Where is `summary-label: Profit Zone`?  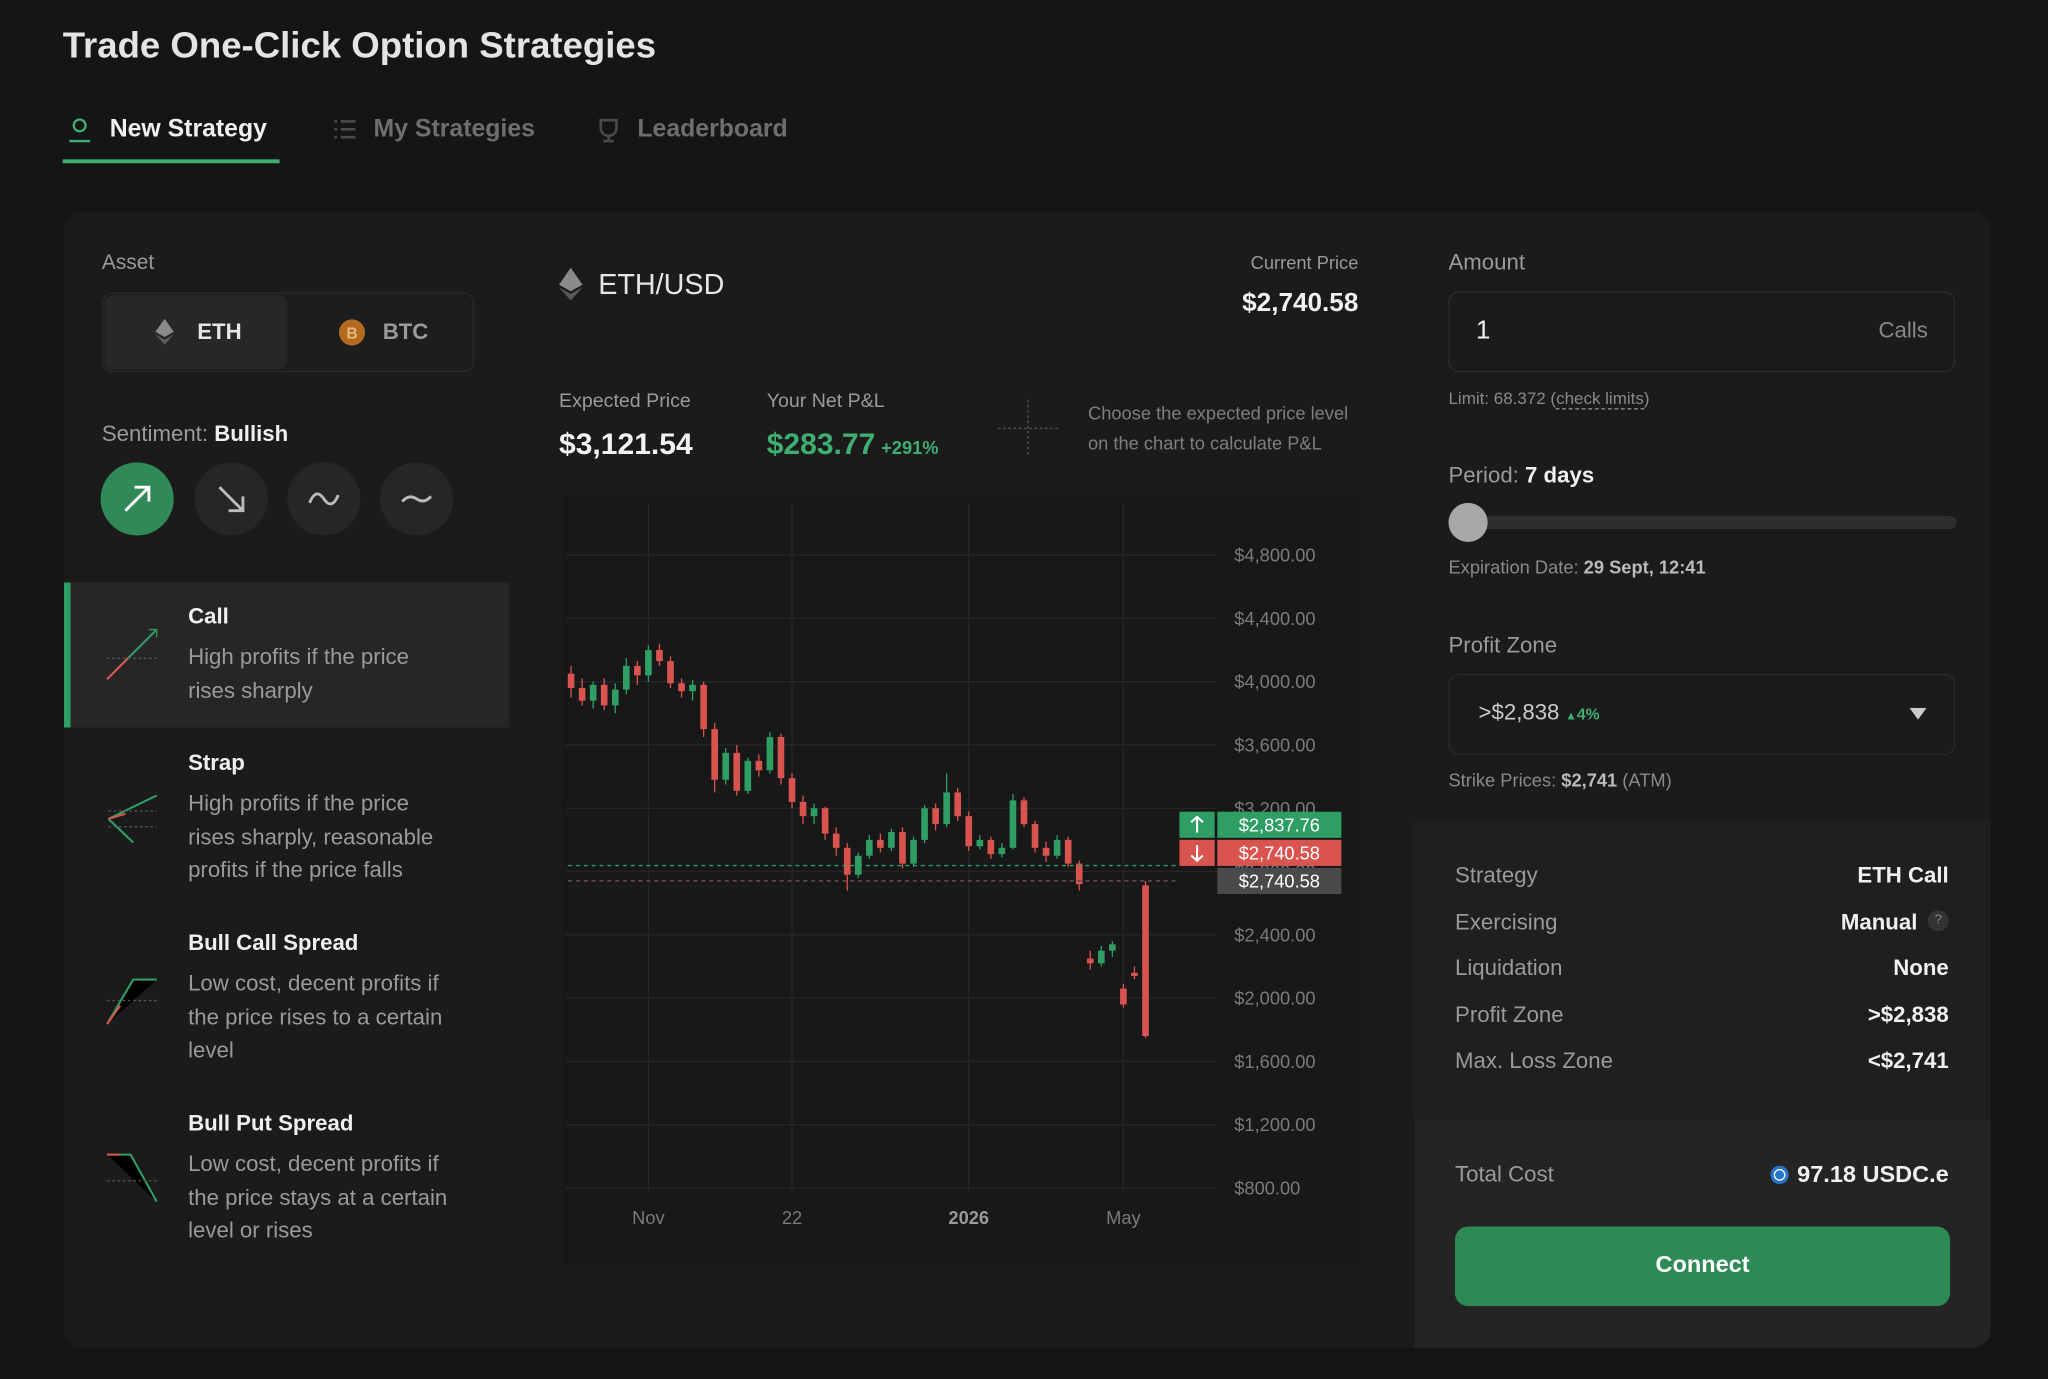
summary-label: Profit Zone is located at coordinates (1509, 1014).